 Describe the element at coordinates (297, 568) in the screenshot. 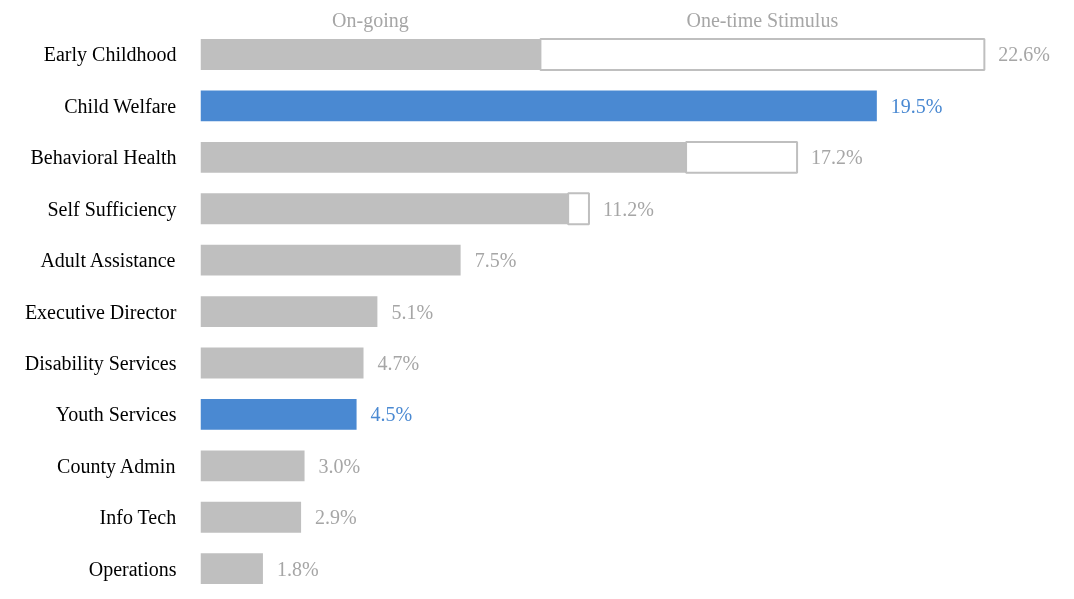

I see `data-label: 1.8%` at that location.